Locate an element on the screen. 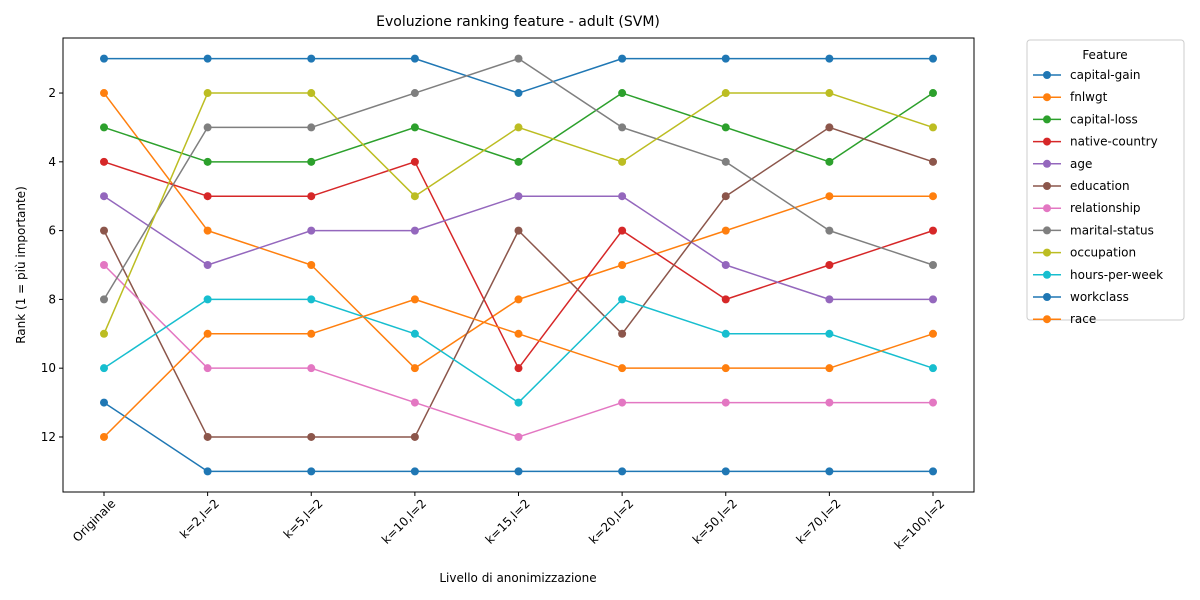 This screenshot has height=600, width=1200. series-age is located at coordinates (518, 248).